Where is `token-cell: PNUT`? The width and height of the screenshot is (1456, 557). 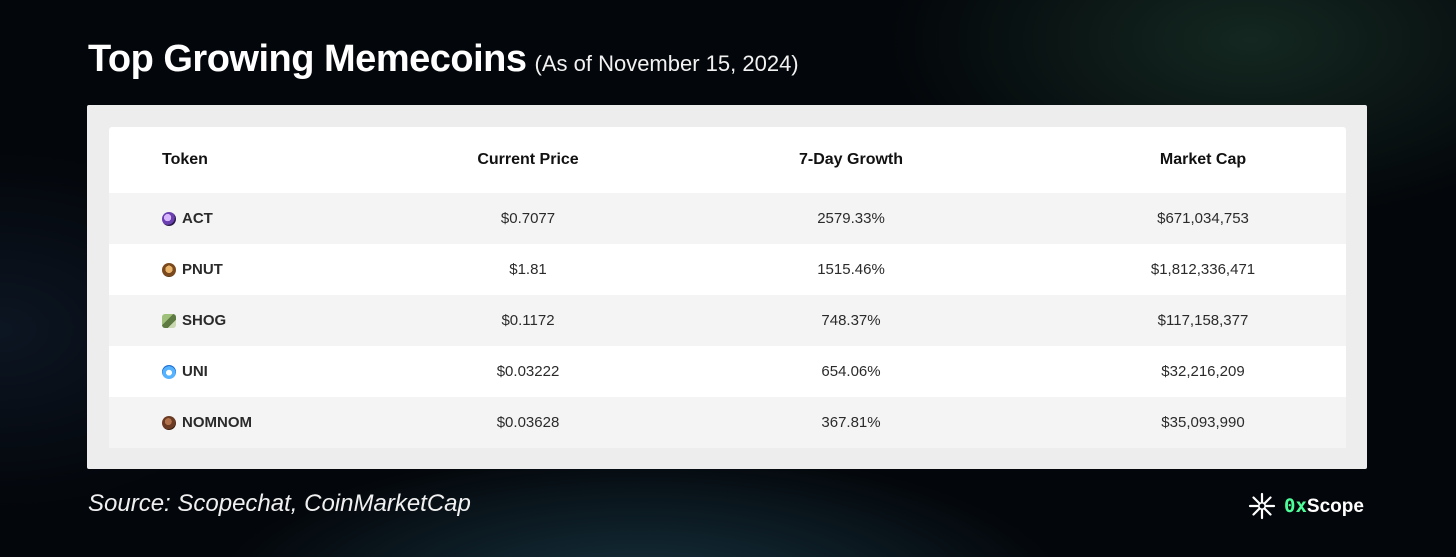
token-cell: PNUT is located at coordinates (192, 269).